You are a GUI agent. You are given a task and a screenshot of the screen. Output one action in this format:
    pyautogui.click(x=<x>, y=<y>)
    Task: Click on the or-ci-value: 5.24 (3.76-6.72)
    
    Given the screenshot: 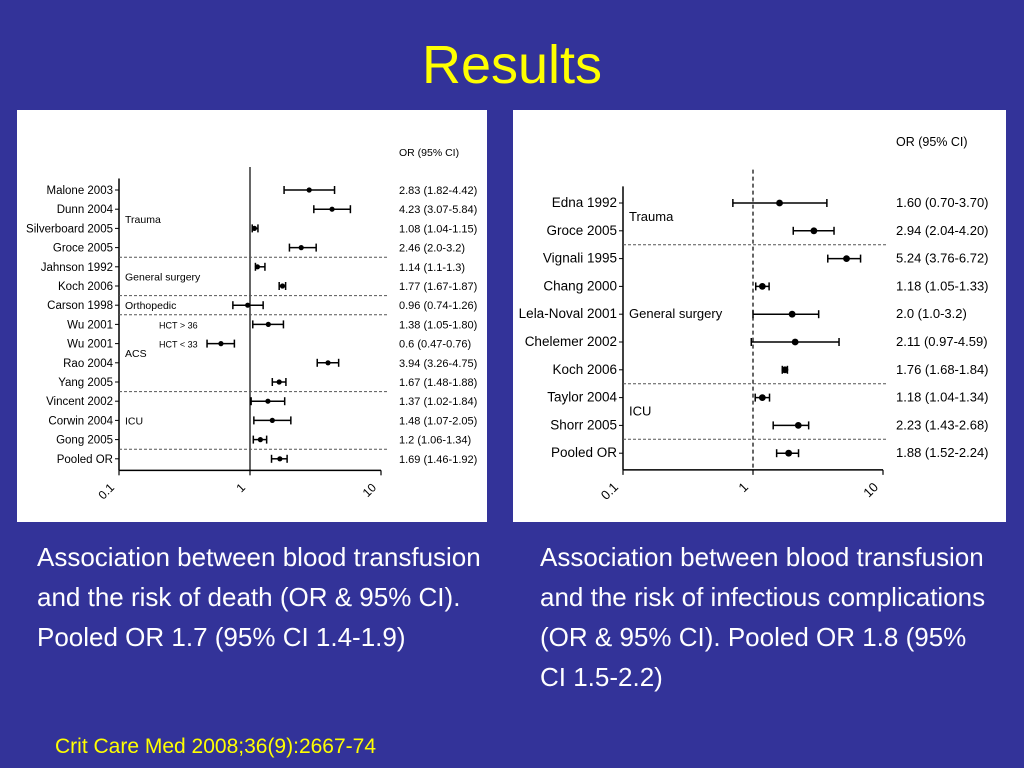 What is the action you would take?
    pyautogui.click(x=942, y=258)
    